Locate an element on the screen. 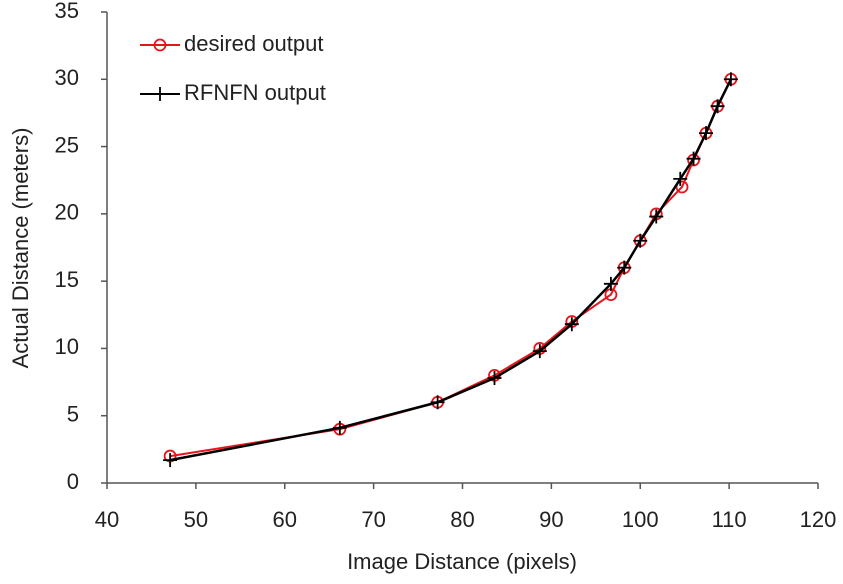  y-axis-title: Actual Distance (meters) is located at coordinates (20, 248).